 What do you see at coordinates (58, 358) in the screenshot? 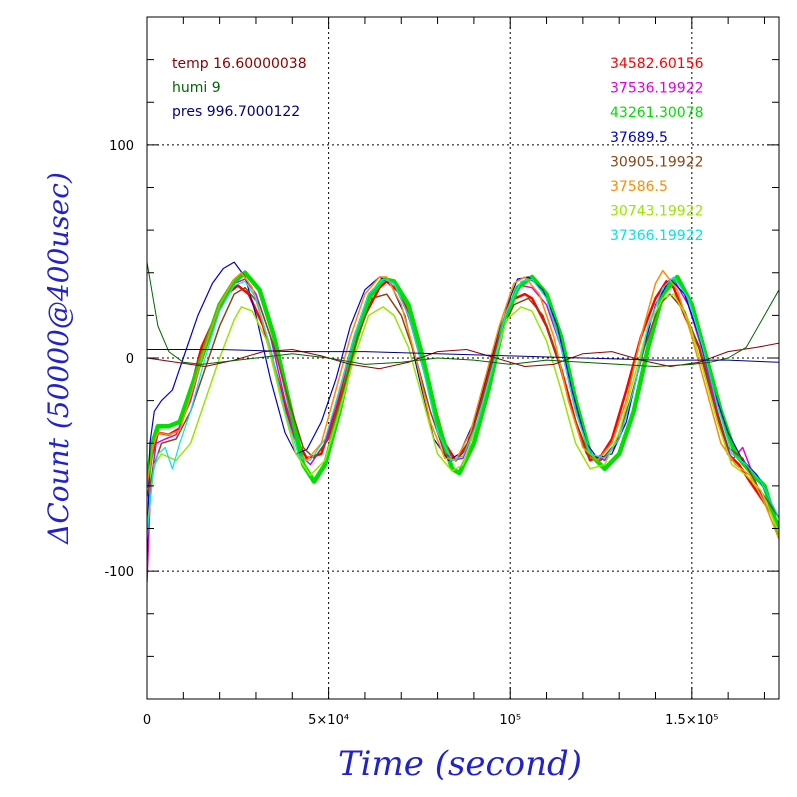
I see `y-axis-title: ΔCount (50000@400usec)` at bounding box center [58, 358].